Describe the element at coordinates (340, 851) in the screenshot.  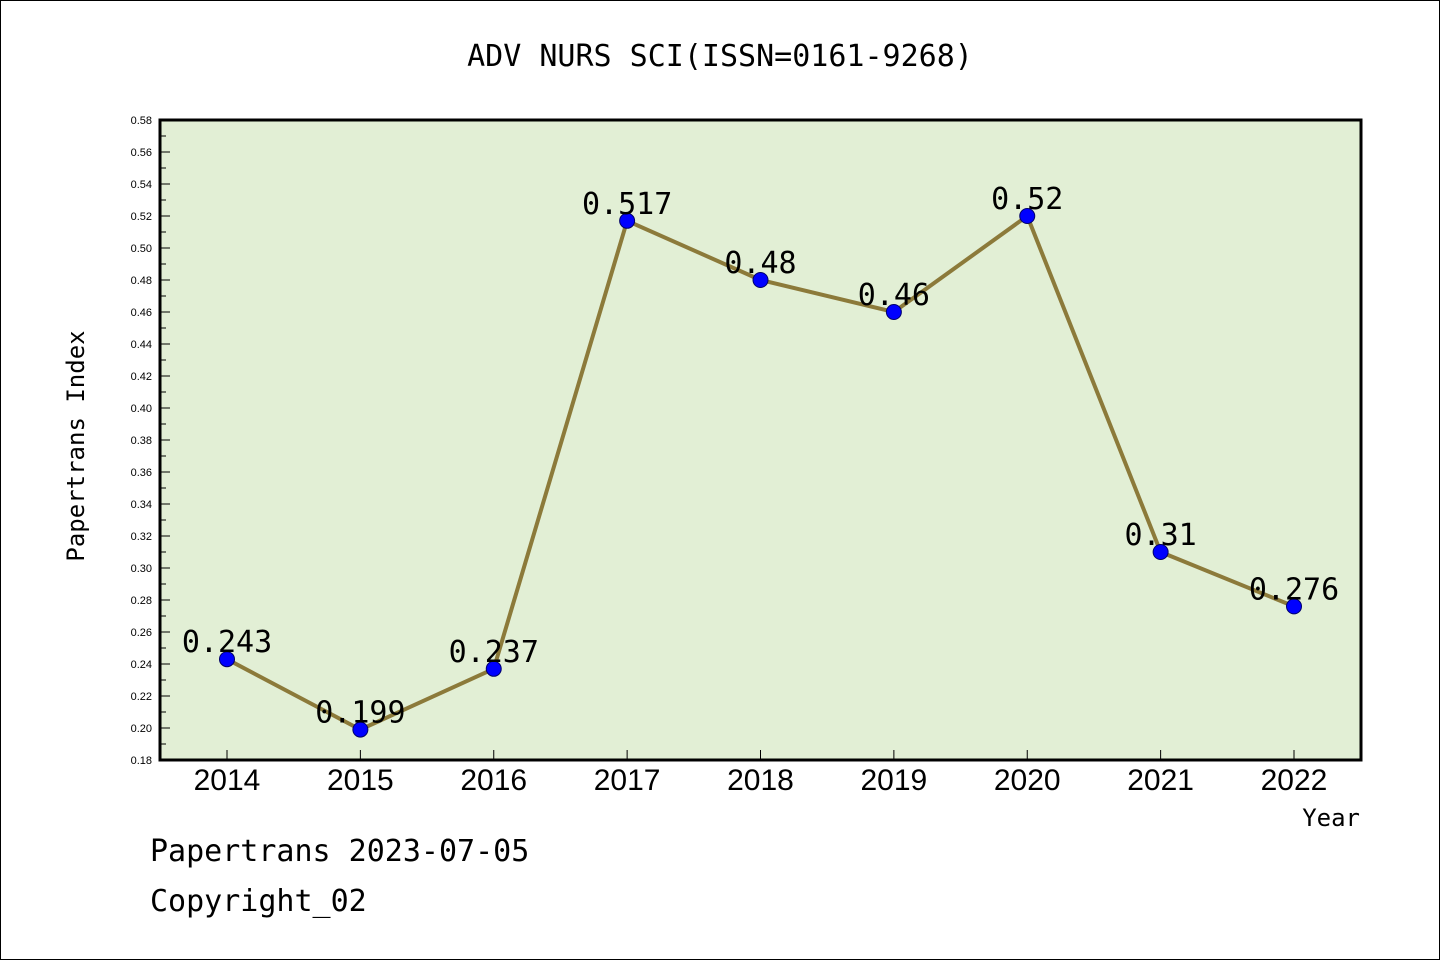
I see `footer-date: Papertrans 2023-07-05` at that location.